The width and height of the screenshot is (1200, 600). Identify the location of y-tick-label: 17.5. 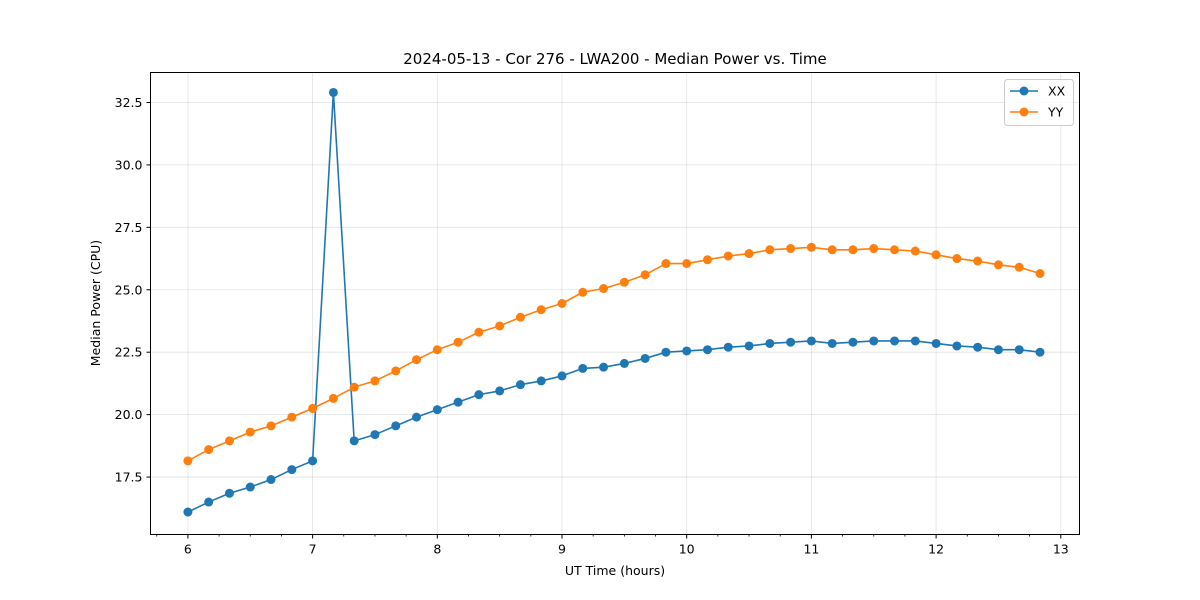
(129, 477).